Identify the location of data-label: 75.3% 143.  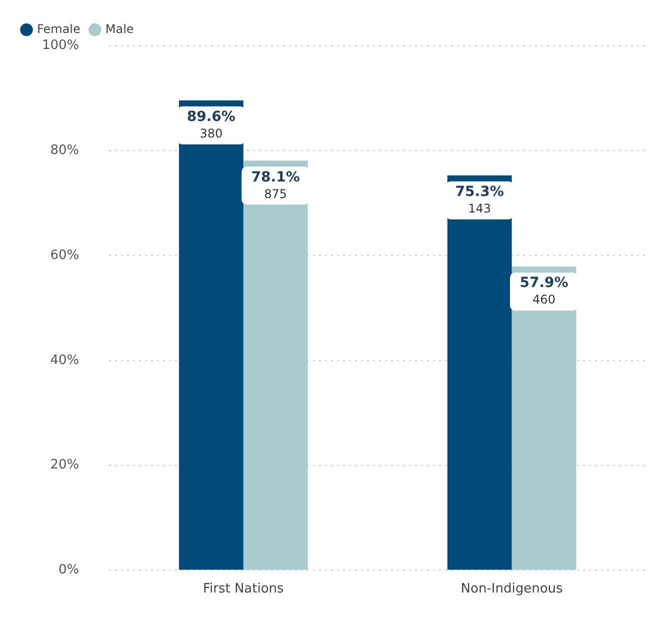
(479, 200).